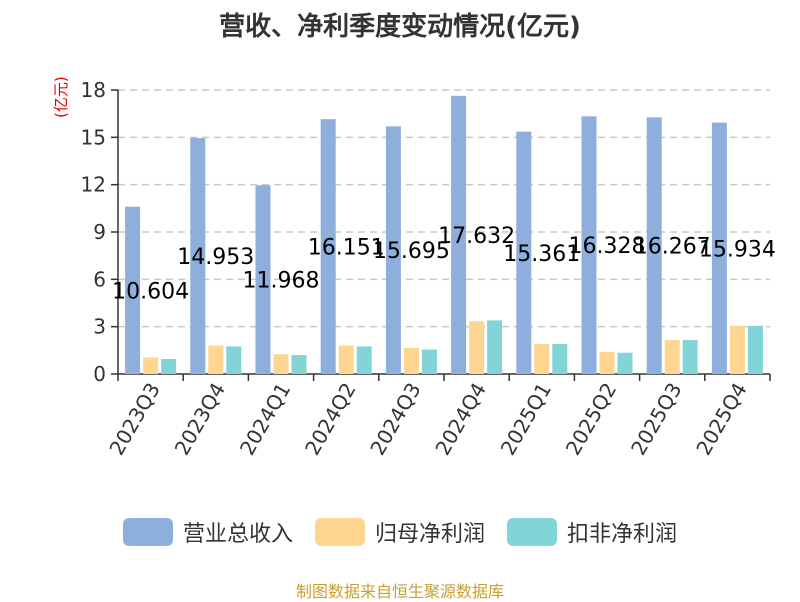 This screenshot has width=800, height=602. Describe the element at coordinates (99, 232) in the screenshot. I see `y-tick-label: 9` at that location.